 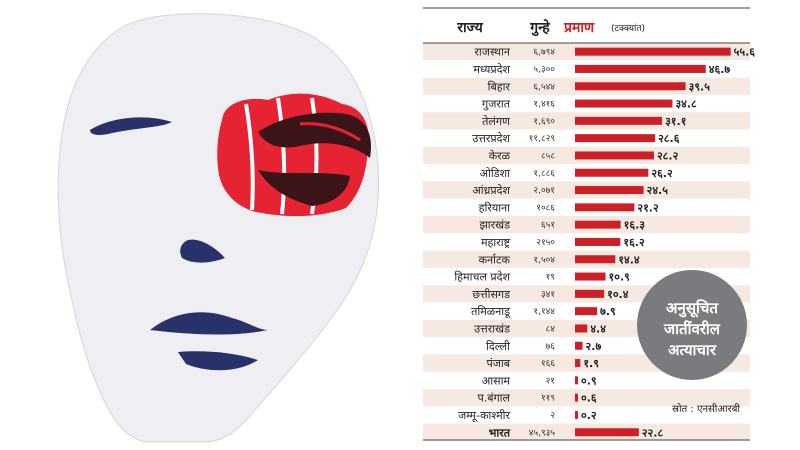 What do you see at coordinates (494, 225) in the screenshot?
I see `row-state: झारखंड` at bounding box center [494, 225].